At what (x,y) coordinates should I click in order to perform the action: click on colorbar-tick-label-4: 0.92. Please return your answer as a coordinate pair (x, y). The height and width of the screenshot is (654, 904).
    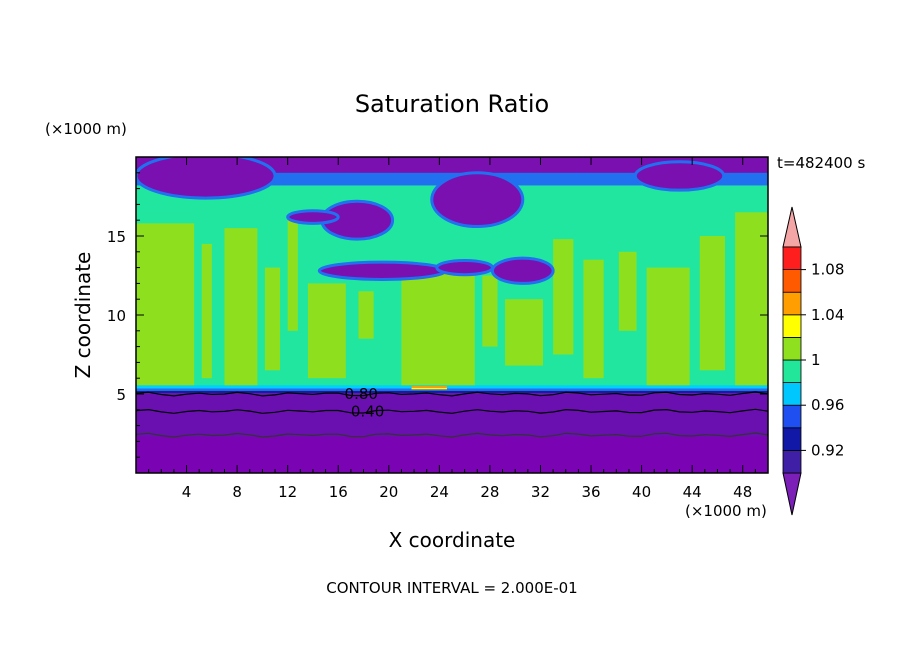
    Looking at the image, I should click on (827, 450).